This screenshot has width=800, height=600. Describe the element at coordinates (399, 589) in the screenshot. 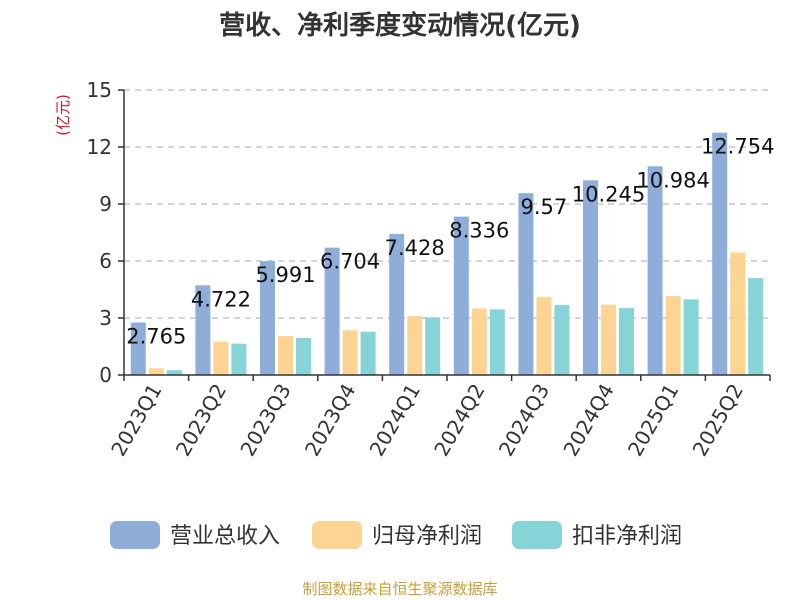

I see `source-note: 制图数据来自恒生聚源数据库` at that location.